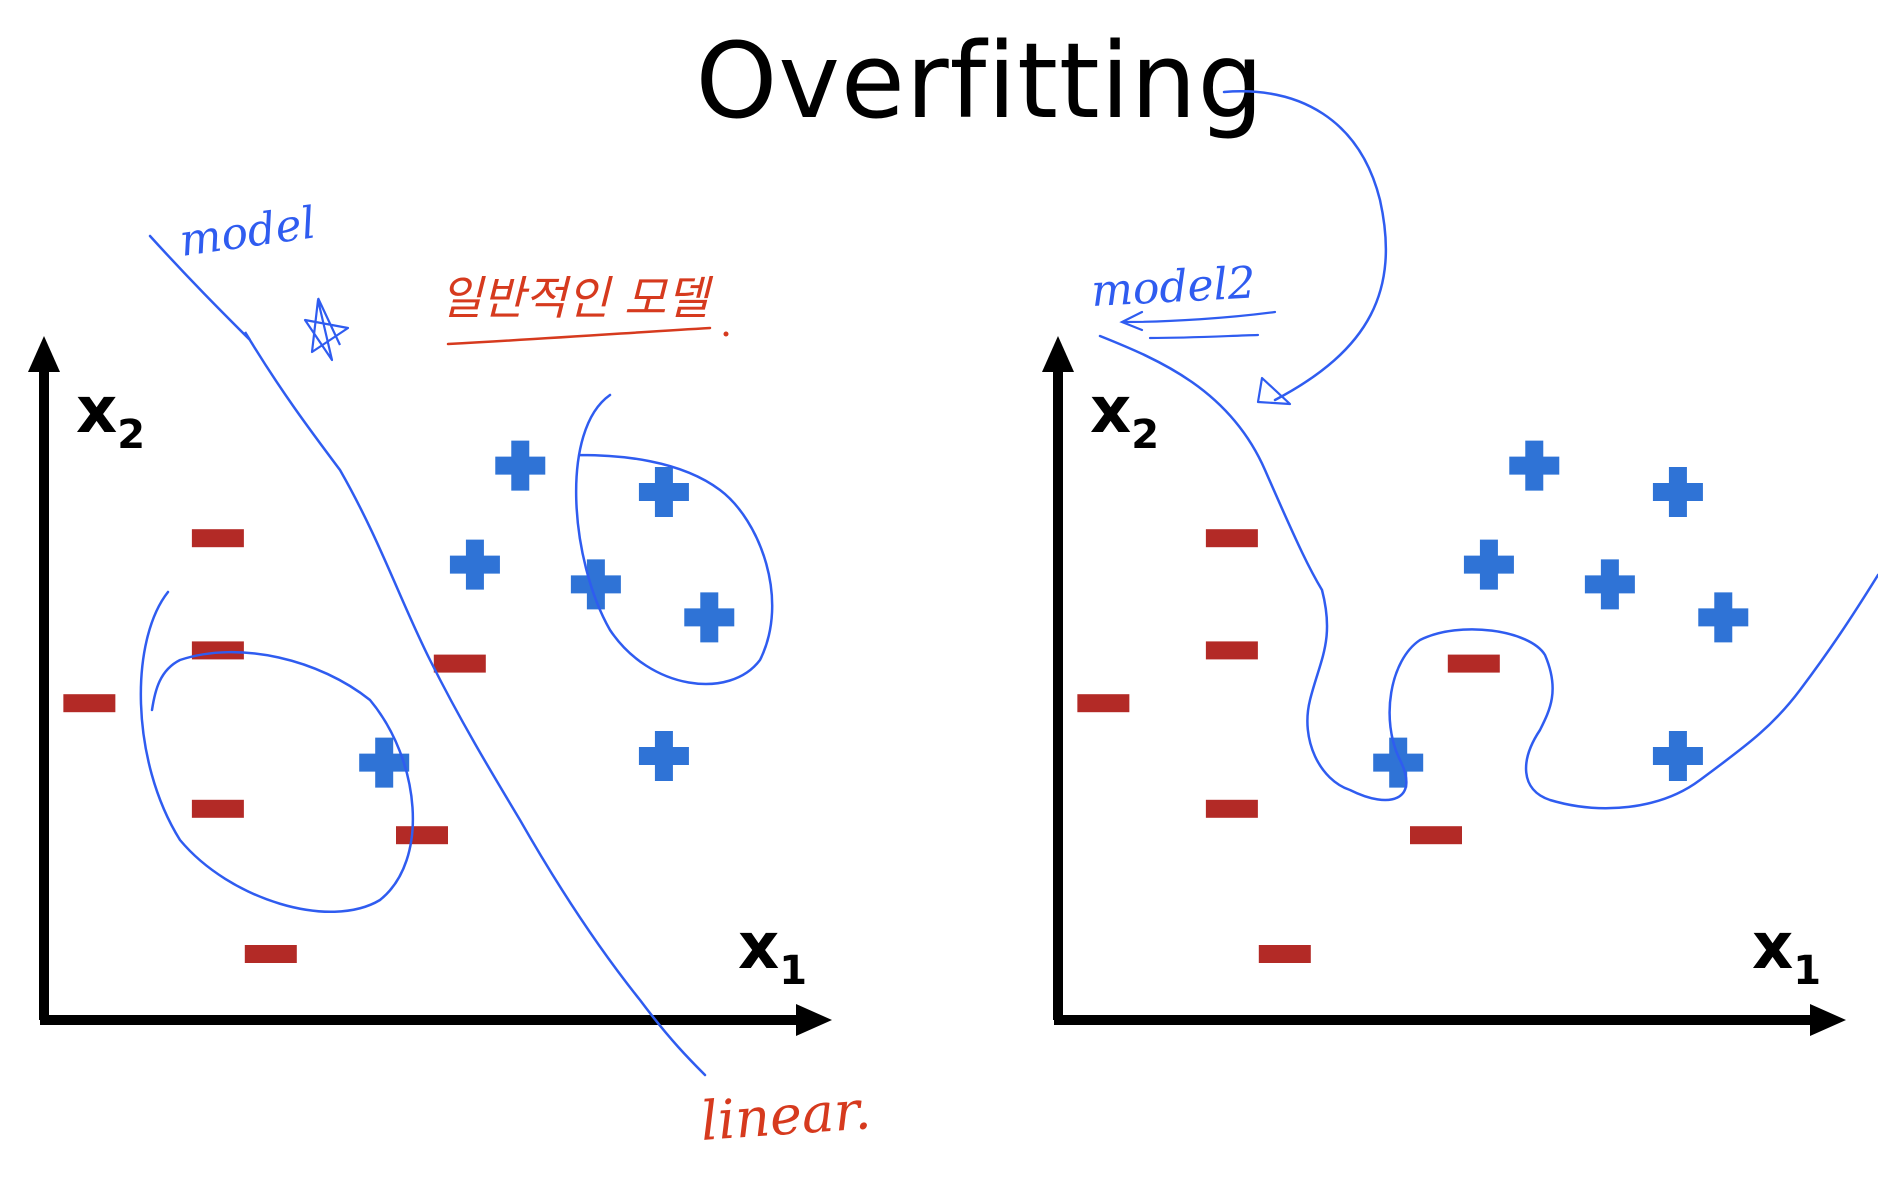  I want to click on star-doodle, so click(326, 329).